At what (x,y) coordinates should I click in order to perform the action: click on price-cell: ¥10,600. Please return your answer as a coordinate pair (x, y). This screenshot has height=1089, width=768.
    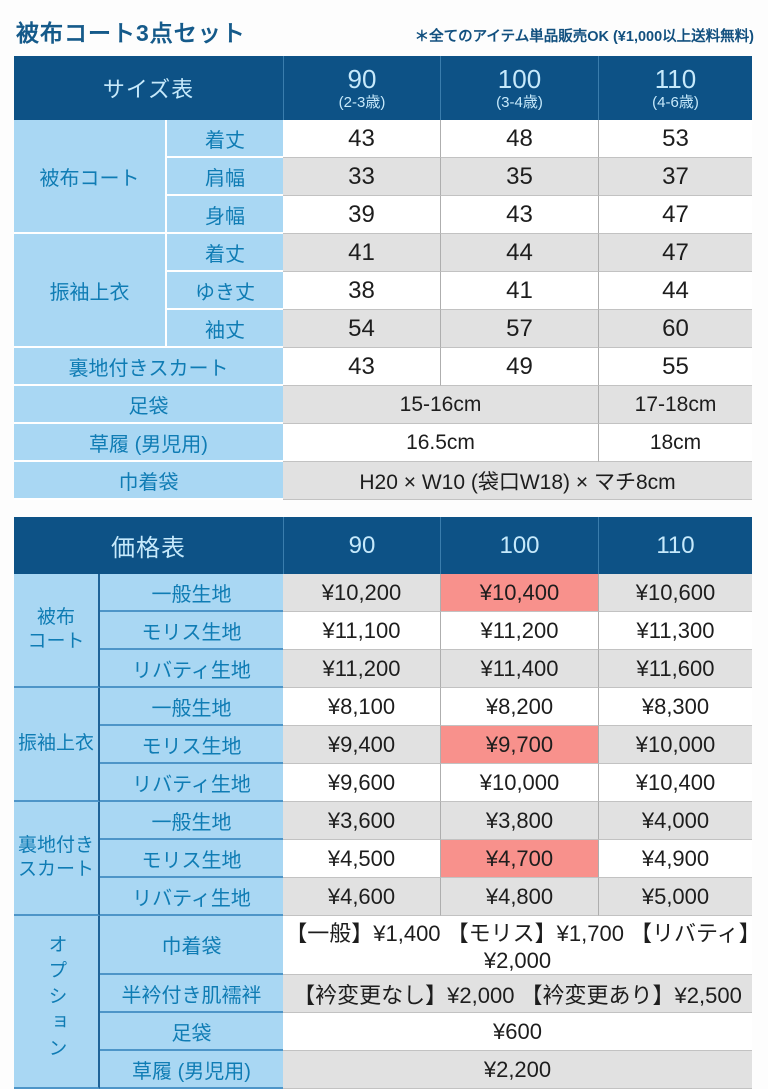
    Looking at the image, I should click on (675, 593).